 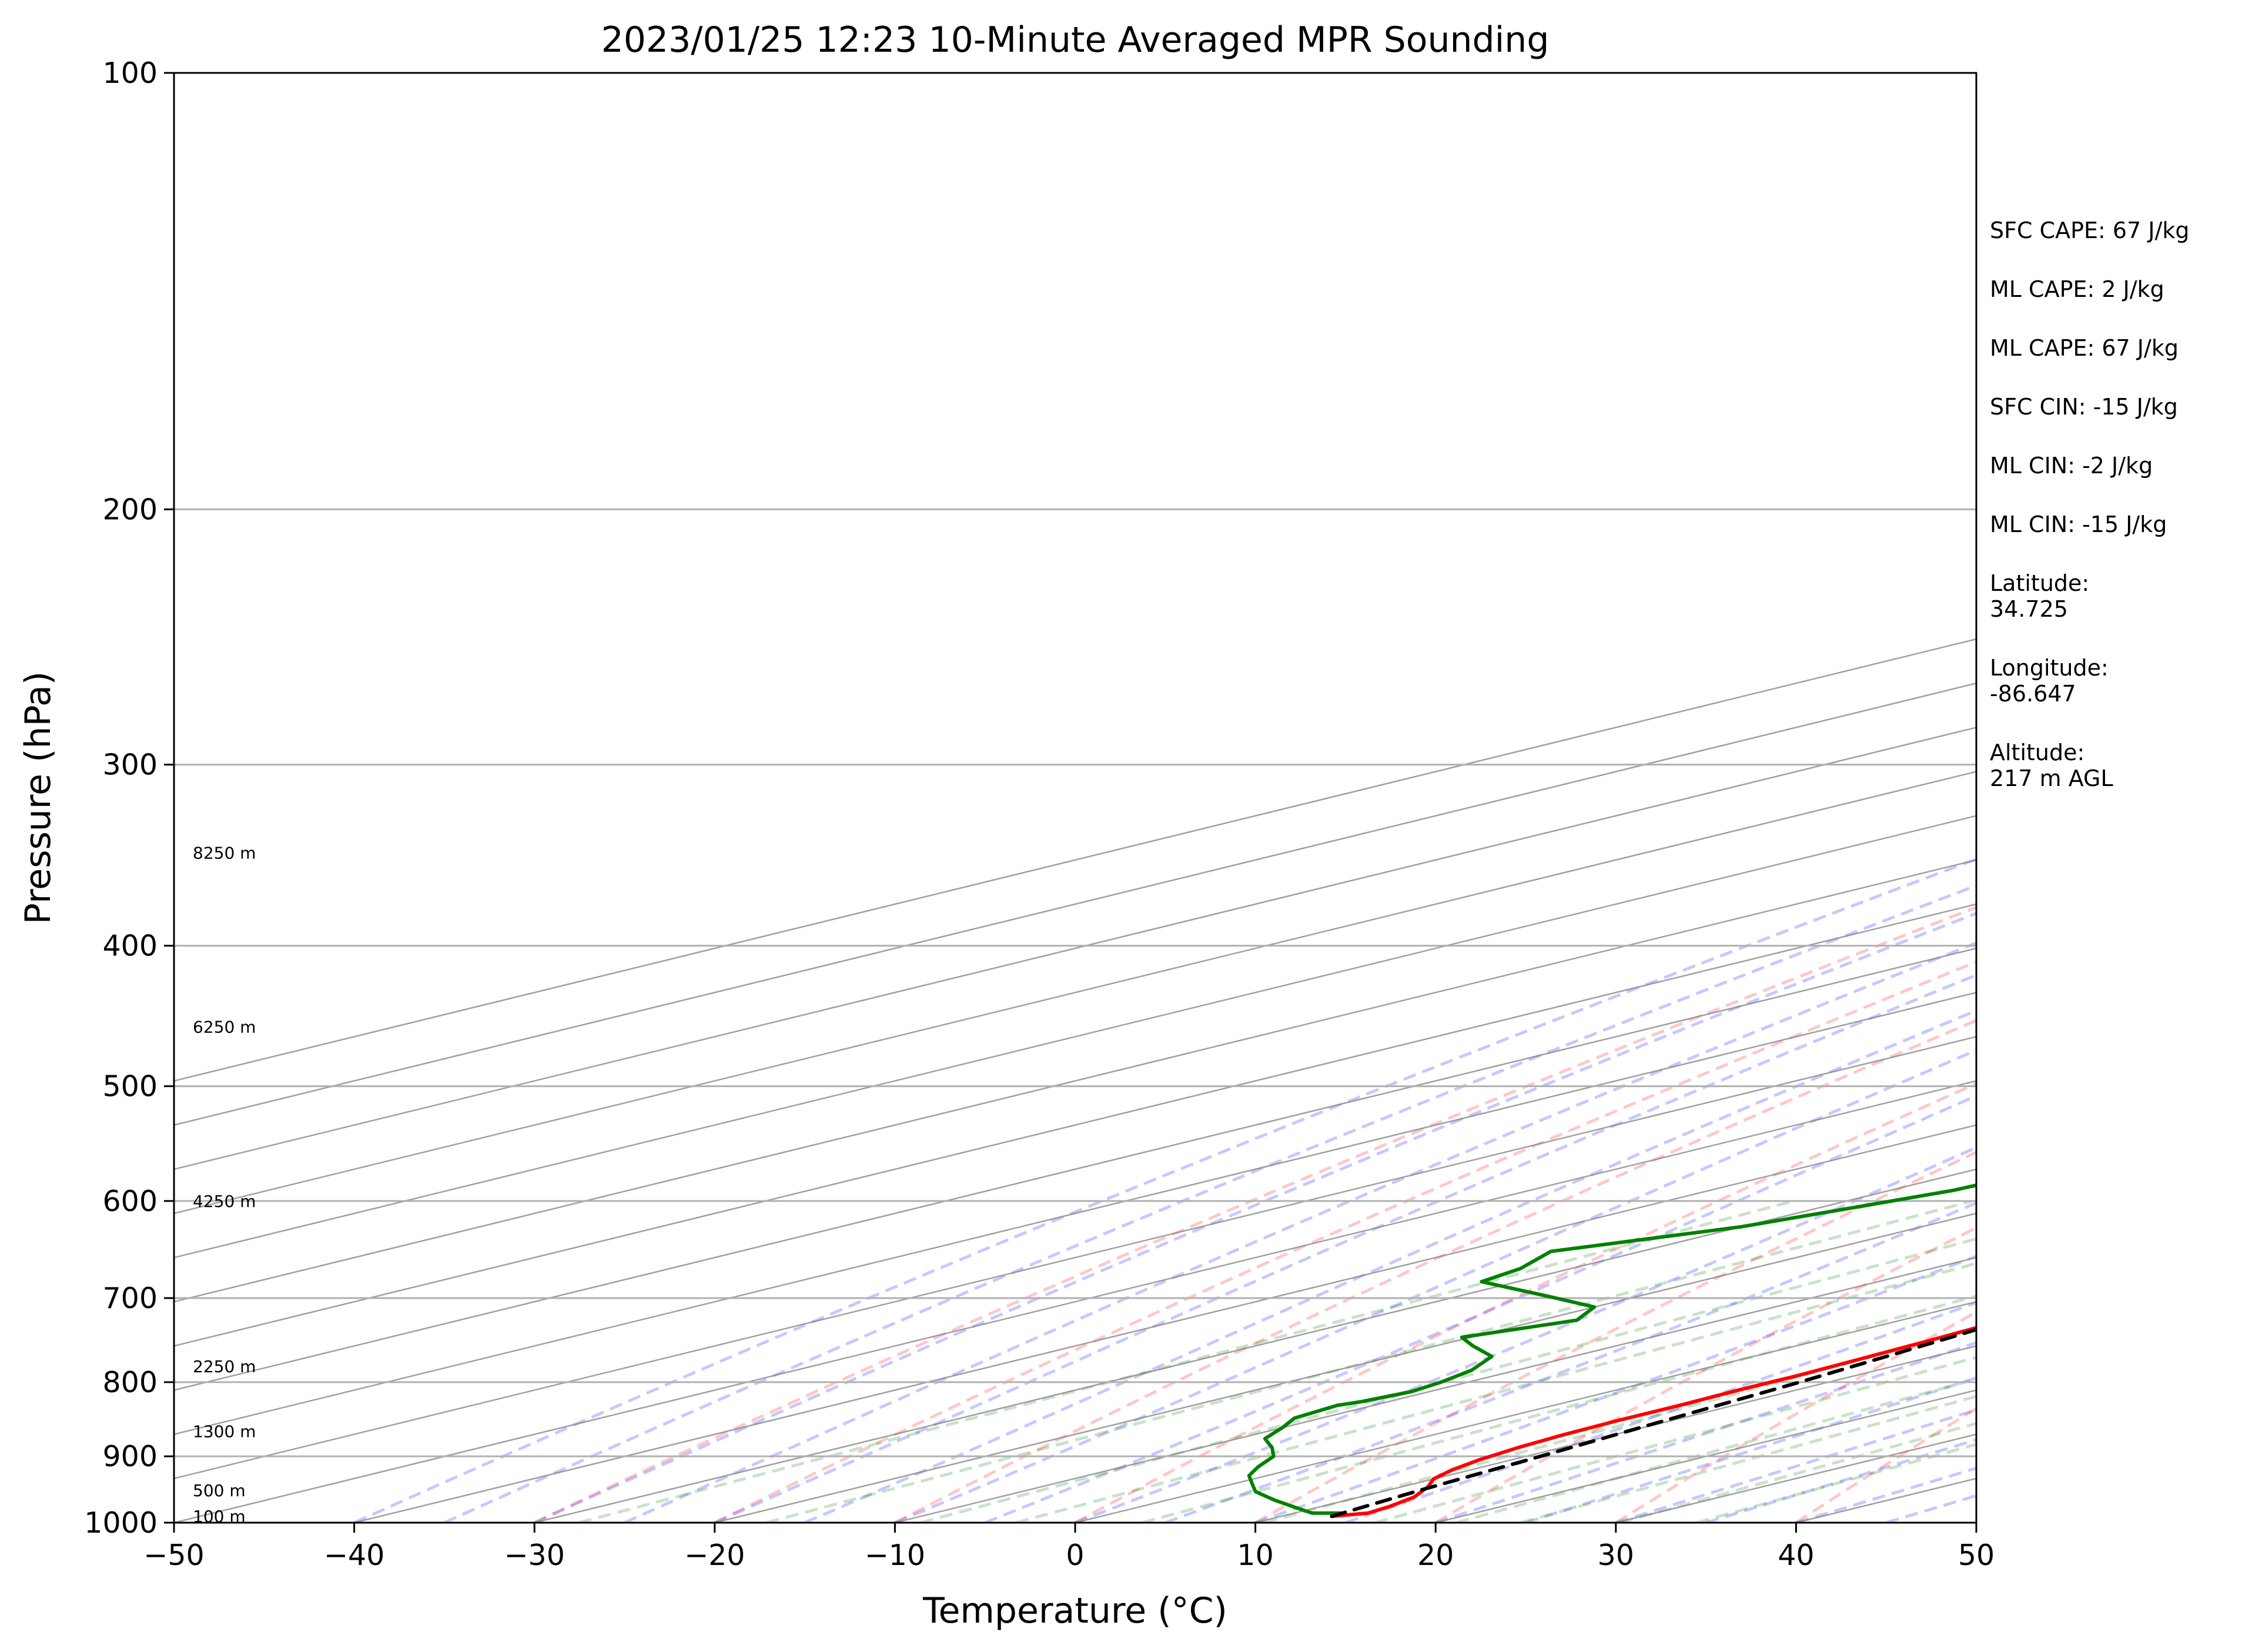 I want to click on longitude-label: Longitude:, so click(x=2050, y=668).